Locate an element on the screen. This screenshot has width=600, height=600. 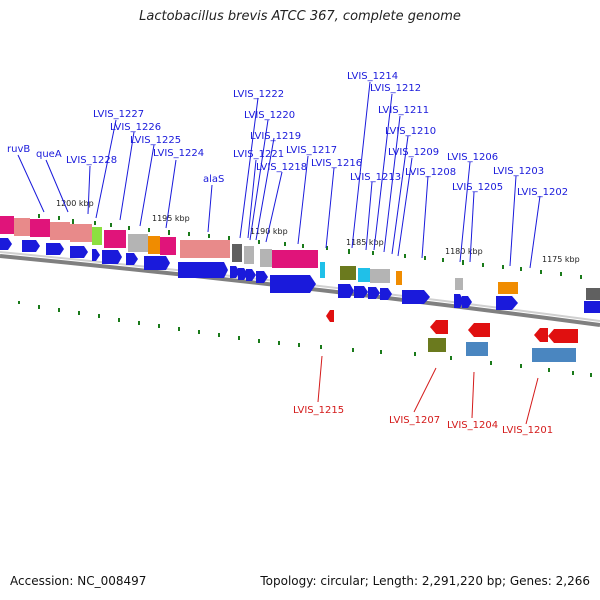
gene-label-lvis-1208: LVIS_1208 is located at coordinates (430, 172).